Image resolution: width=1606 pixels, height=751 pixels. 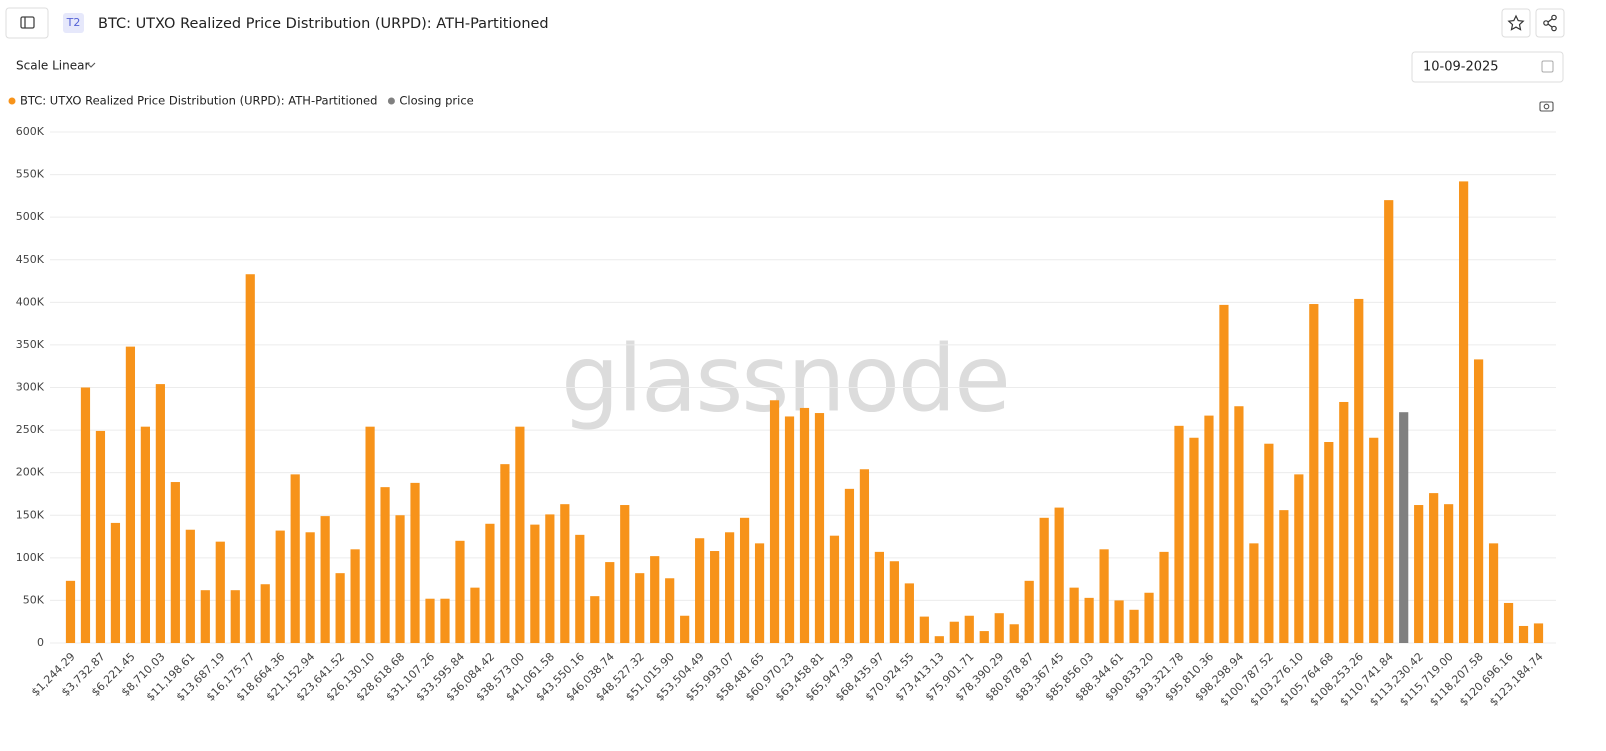 I want to click on y-tick-label: 500K, so click(x=30, y=216).